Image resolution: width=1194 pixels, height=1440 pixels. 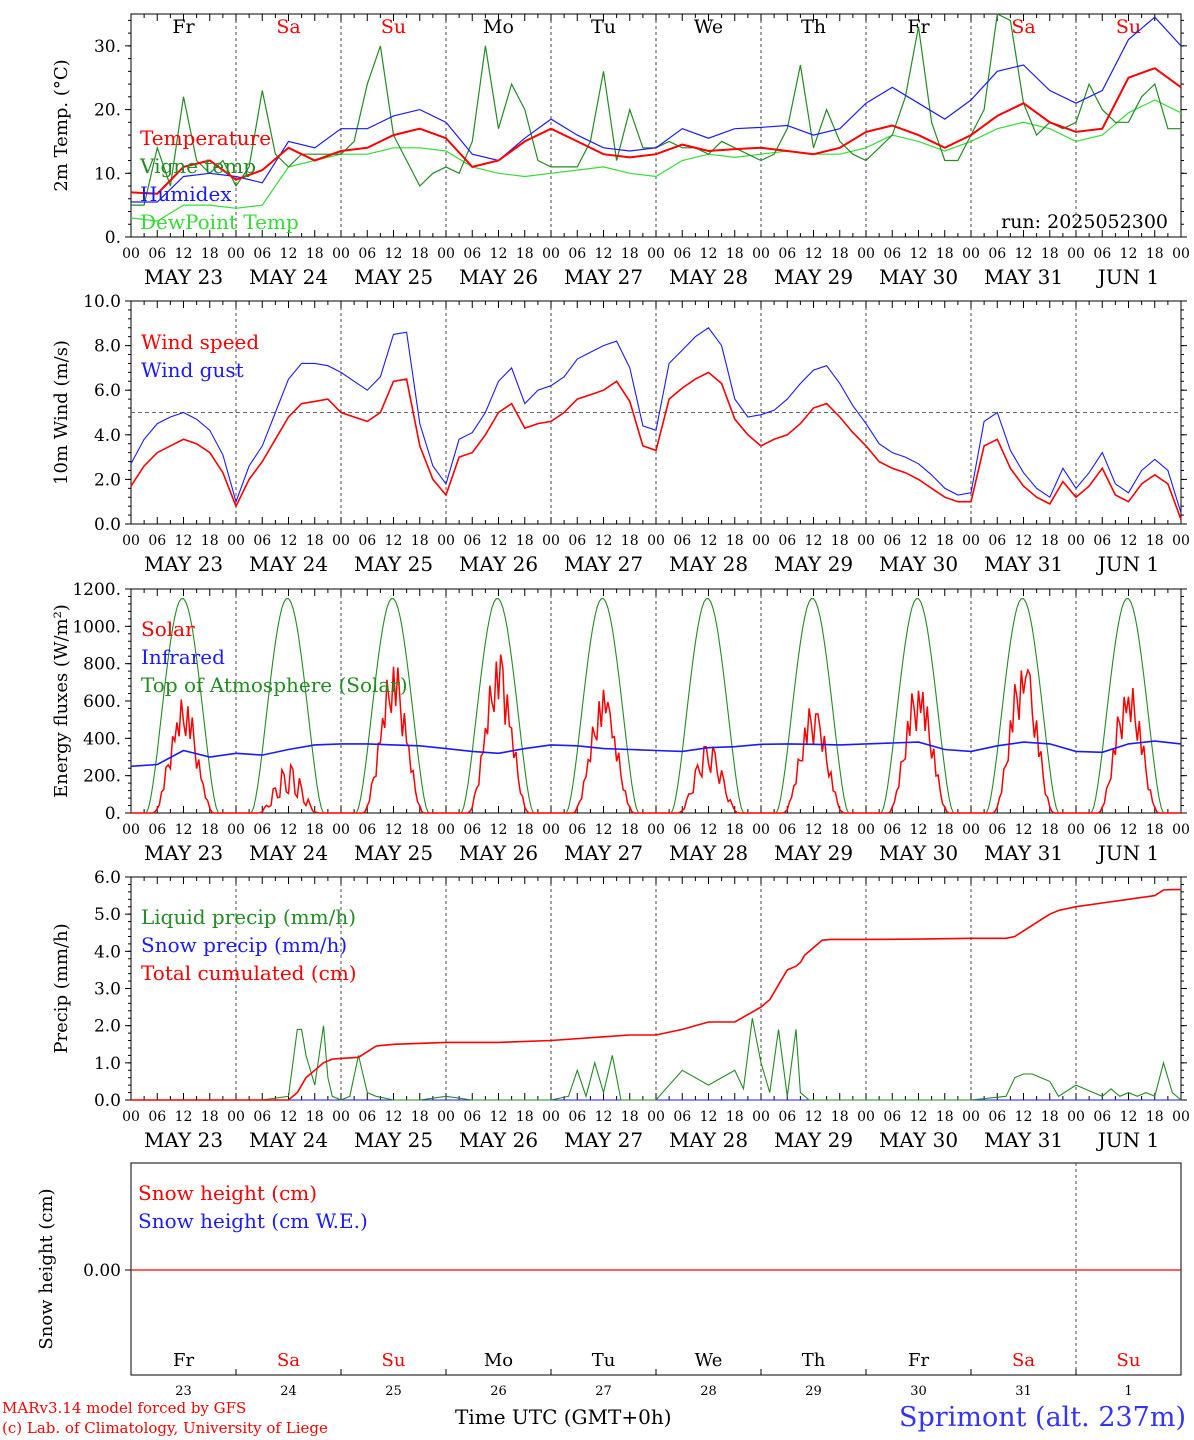 What do you see at coordinates (813, 27) in the screenshot?
I see `day-name-label: Th` at bounding box center [813, 27].